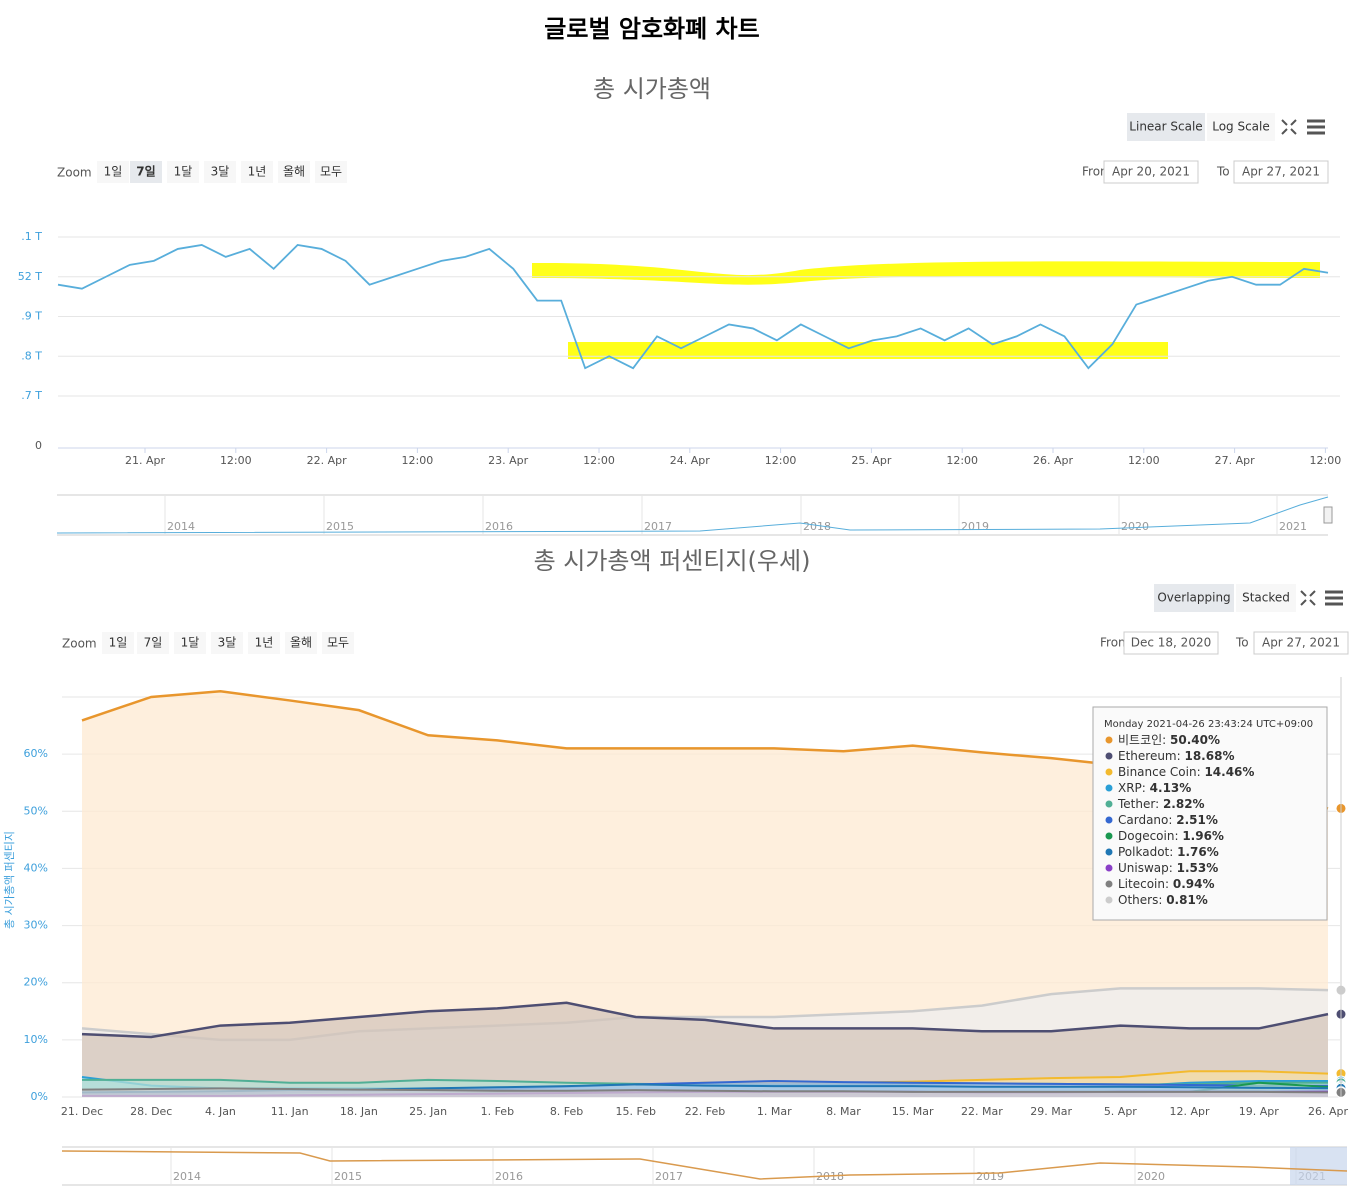 This screenshot has height=1198, width=1352. Describe the element at coordinates (290, 1111) in the screenshot. I see `x-tick-label: 11. Jan` at that location.